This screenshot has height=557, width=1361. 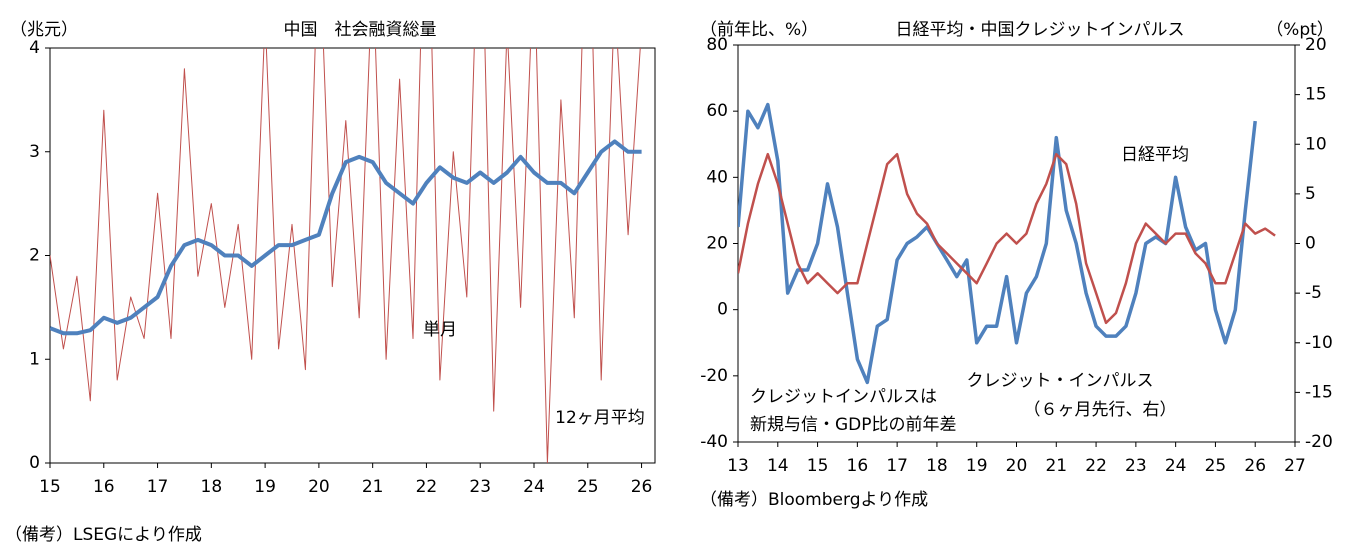 What do you see at coordinates (1100, 410) in the screenshot?
I see `annotation: （６ヶ月先行、右）` at bounding box center [1100, 410].